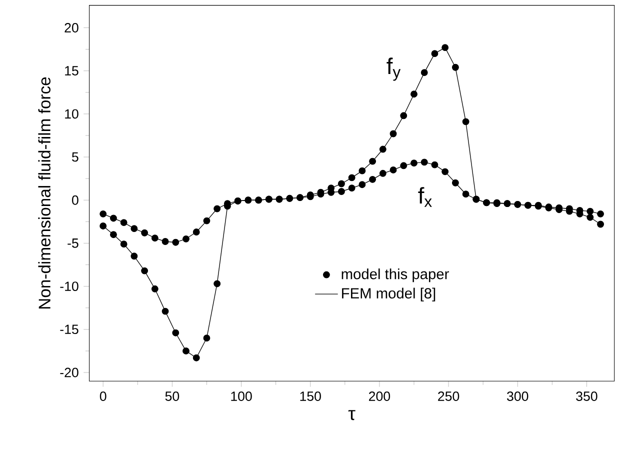 Image resolution: width=625 pixels, height=464 pixels. Describe the element at coordinates (310, 397) in the screenshot. I see `x-tick-label: 150` at that location.